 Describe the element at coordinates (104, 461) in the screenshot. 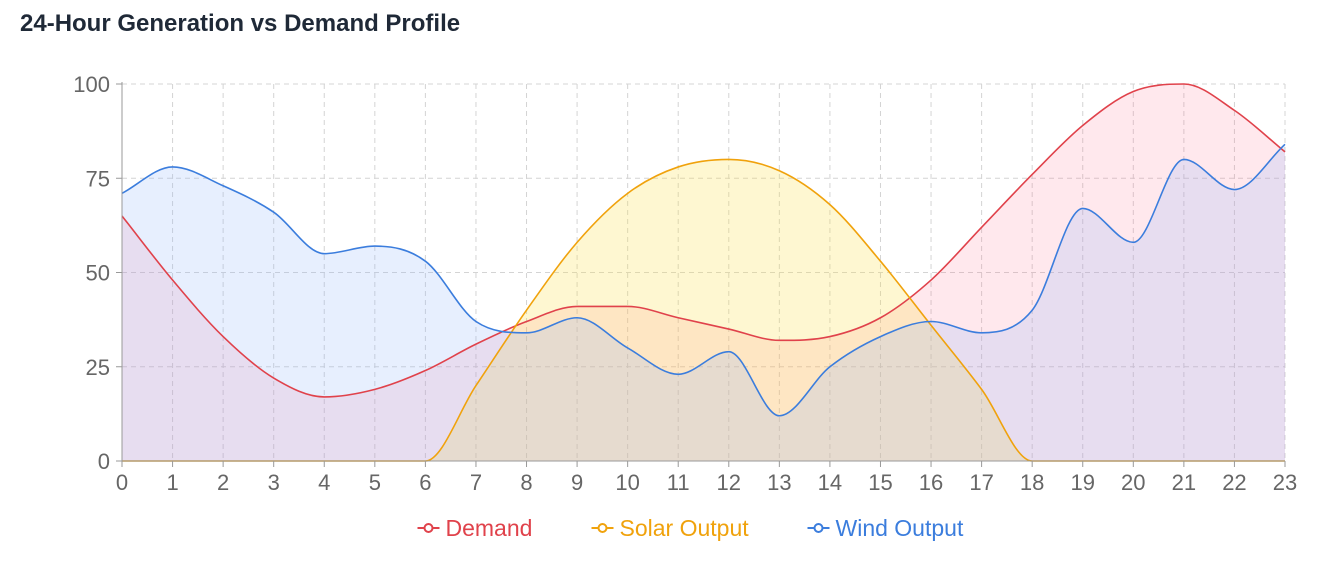

I see `y-tick-label: 0` at that location.